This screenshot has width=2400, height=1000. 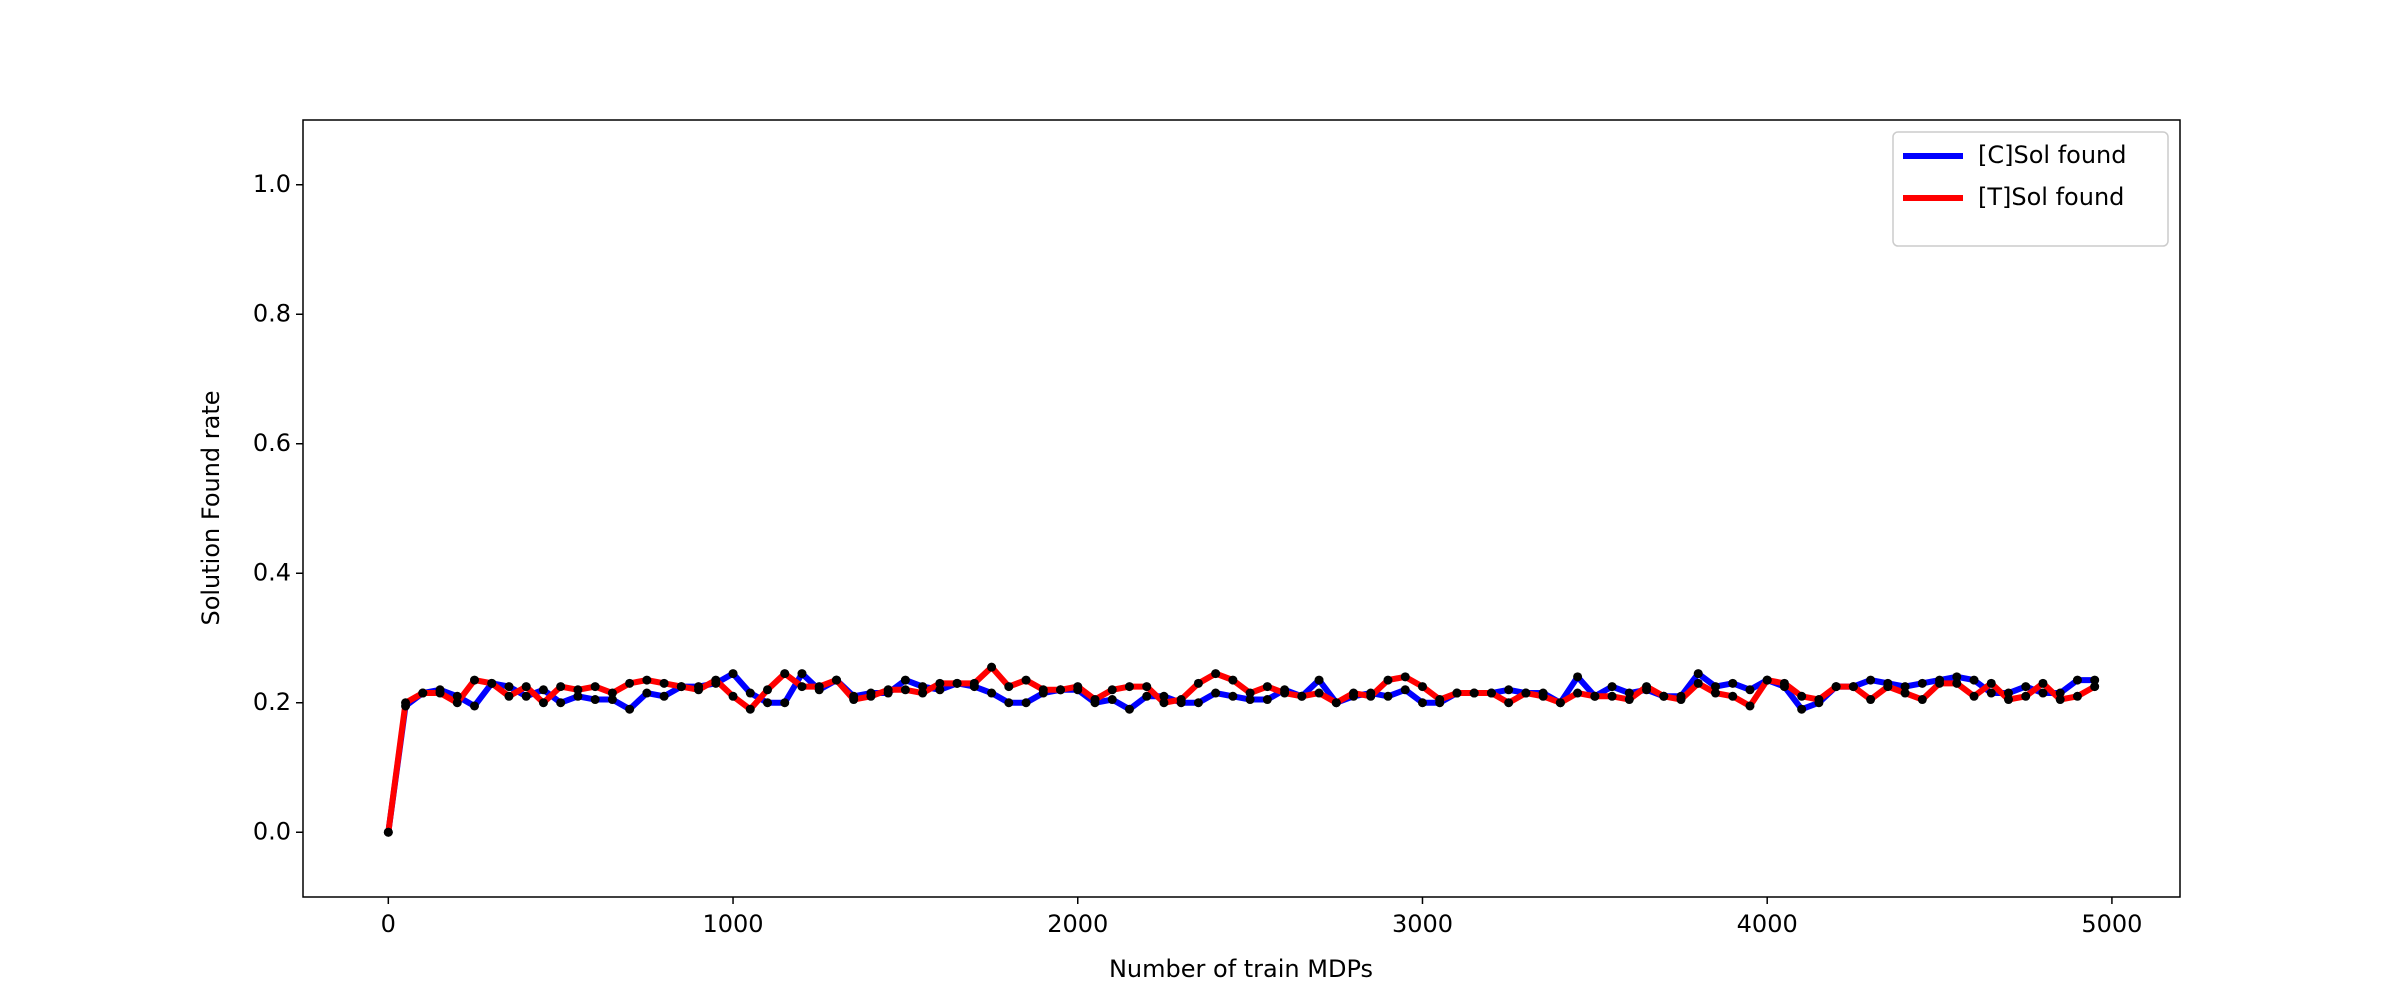 I want to click on y-tick-label: 0.8, so click(x=272, y=313).